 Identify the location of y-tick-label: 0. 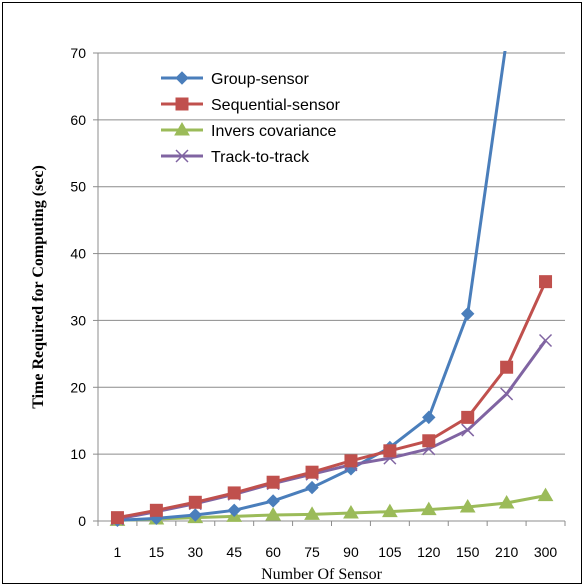
(82, 521).